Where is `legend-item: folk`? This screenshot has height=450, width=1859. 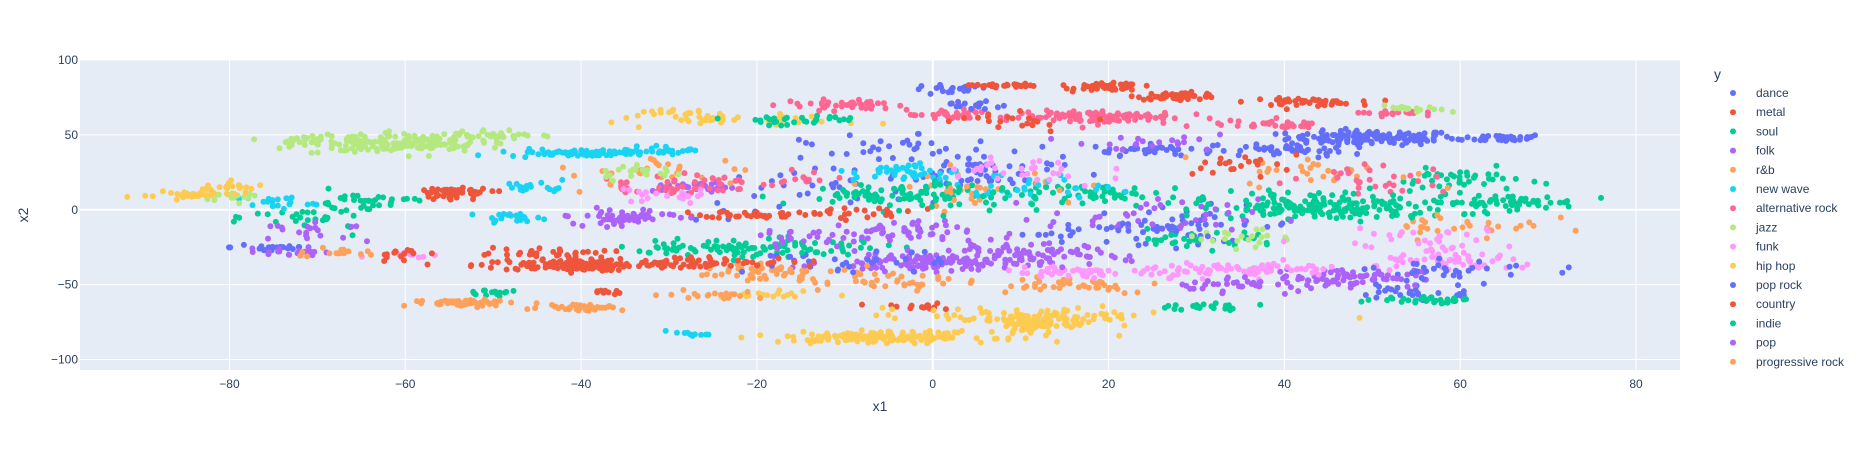 legend-item: folk is located at coordinates (1753, 151).